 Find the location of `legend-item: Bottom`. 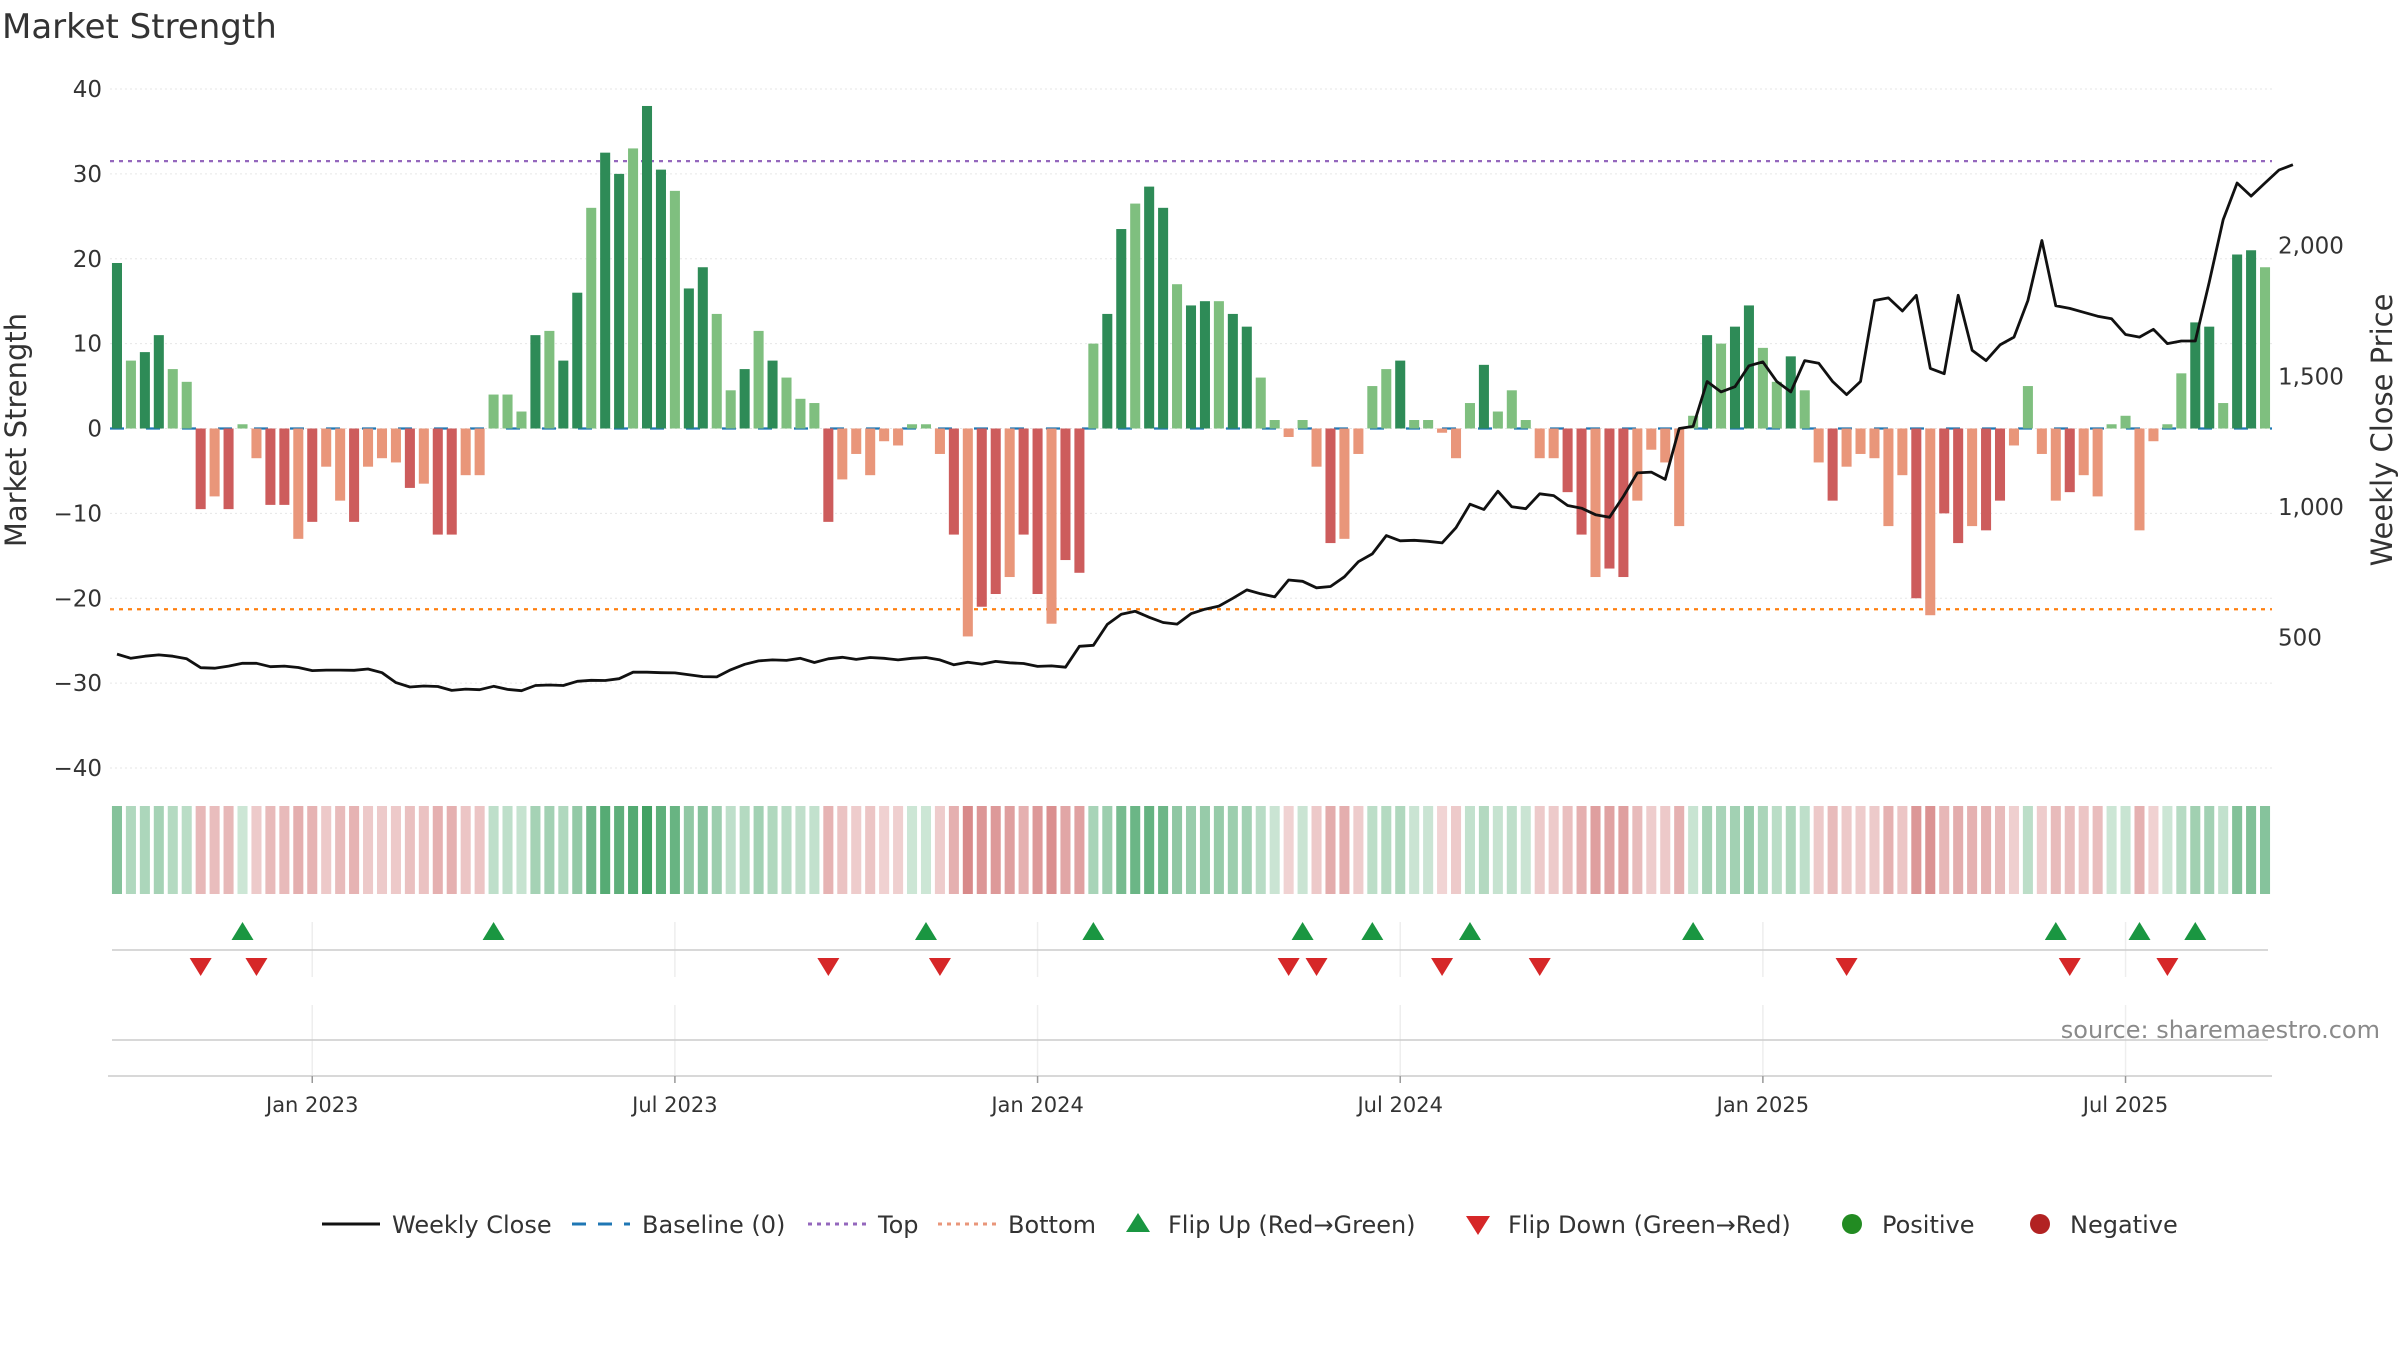

legend-item: Bottom is located at coordinates (1017, 1225).